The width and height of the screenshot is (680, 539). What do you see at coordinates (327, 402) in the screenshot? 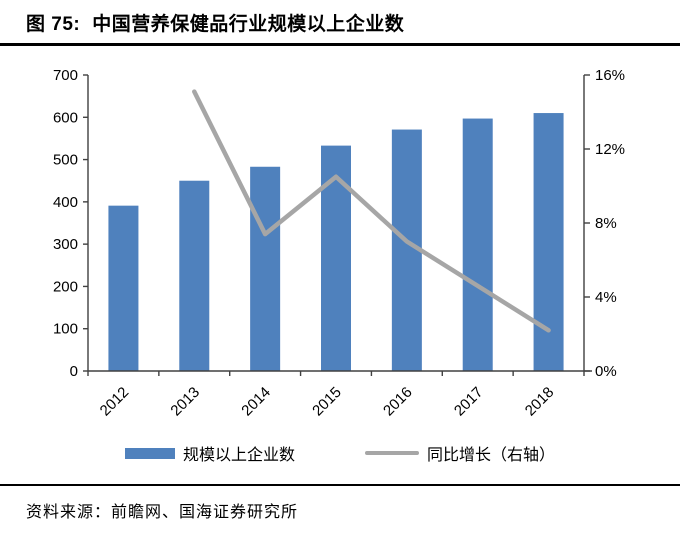
I see `svg-text: 2015` at bounding box center [327, 402].